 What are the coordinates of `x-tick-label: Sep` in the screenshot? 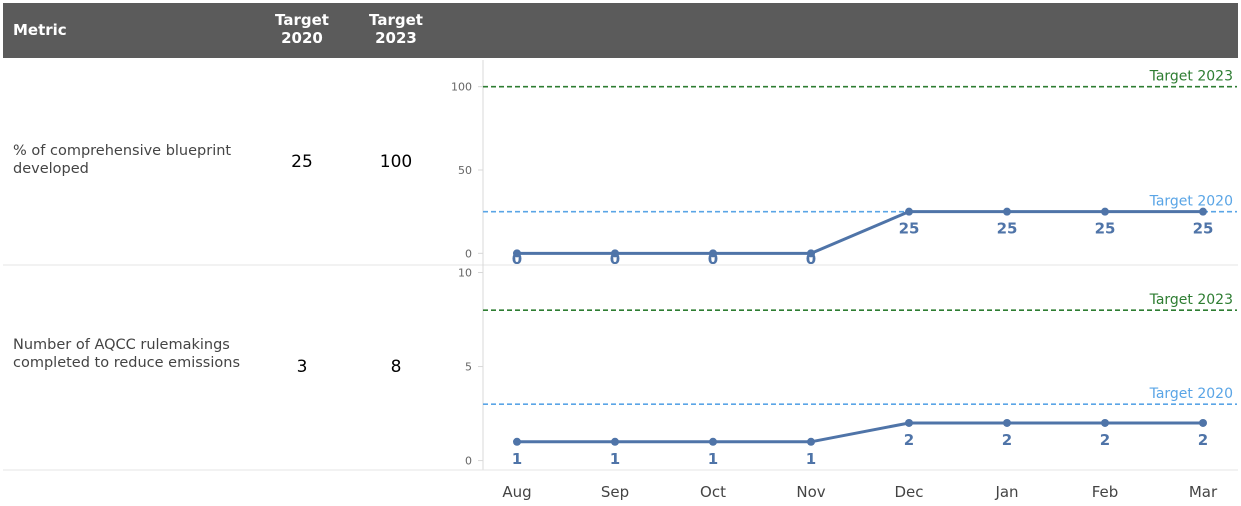 It's located at (615, 492).